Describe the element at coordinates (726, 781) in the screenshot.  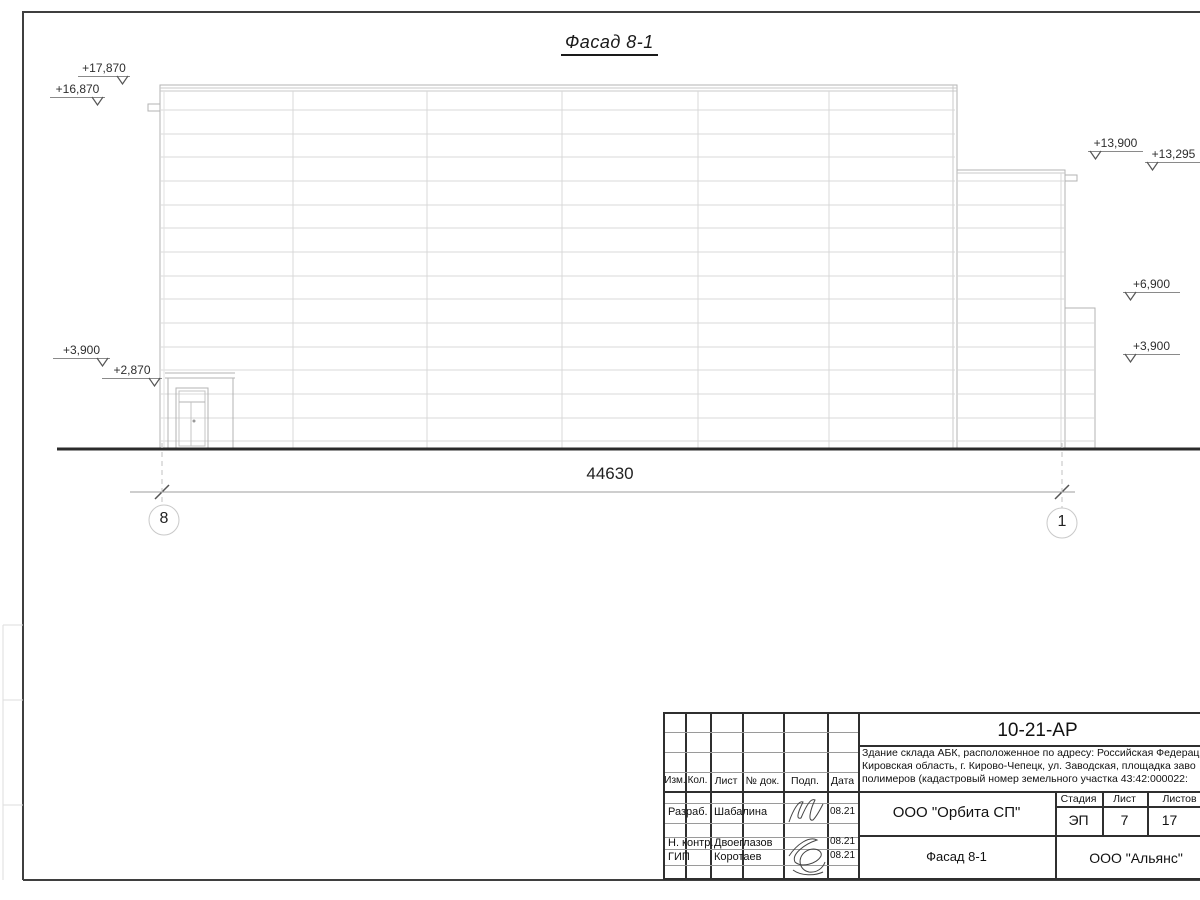
I see `tb-col-list: Лист` at that location.